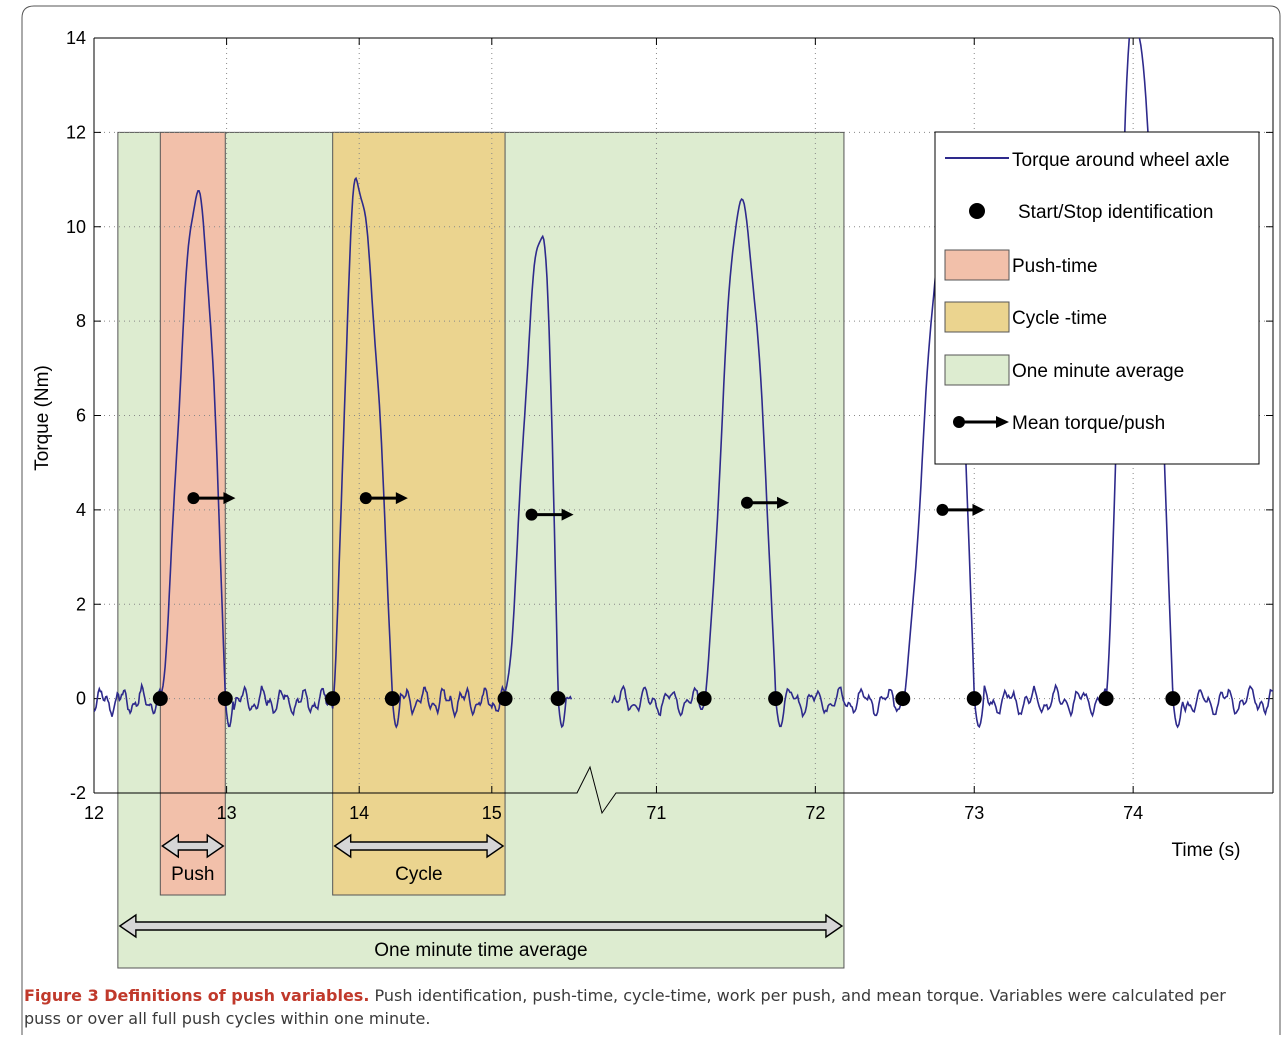  Describe the element at coordinates (1115, 212) in the screenshot. I see `legend-label: Start/Stop identification` at that location.